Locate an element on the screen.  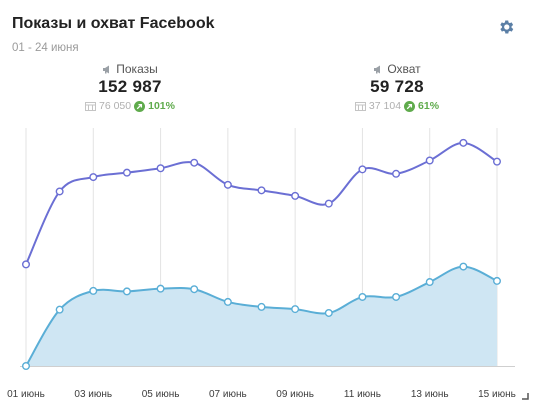
gear-icon is located at coordinates (506, 27).